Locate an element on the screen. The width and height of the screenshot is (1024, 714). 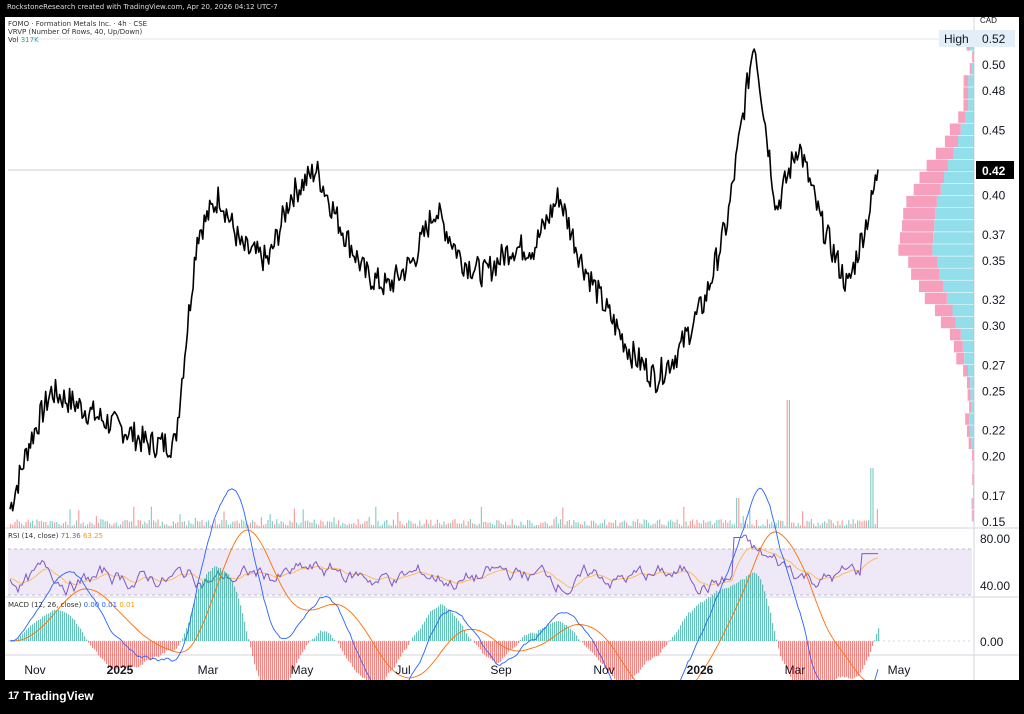
legend-macd: MACD (12, 26, close) 0.00 0.01 0.01 is located at coordinates (71, 605).